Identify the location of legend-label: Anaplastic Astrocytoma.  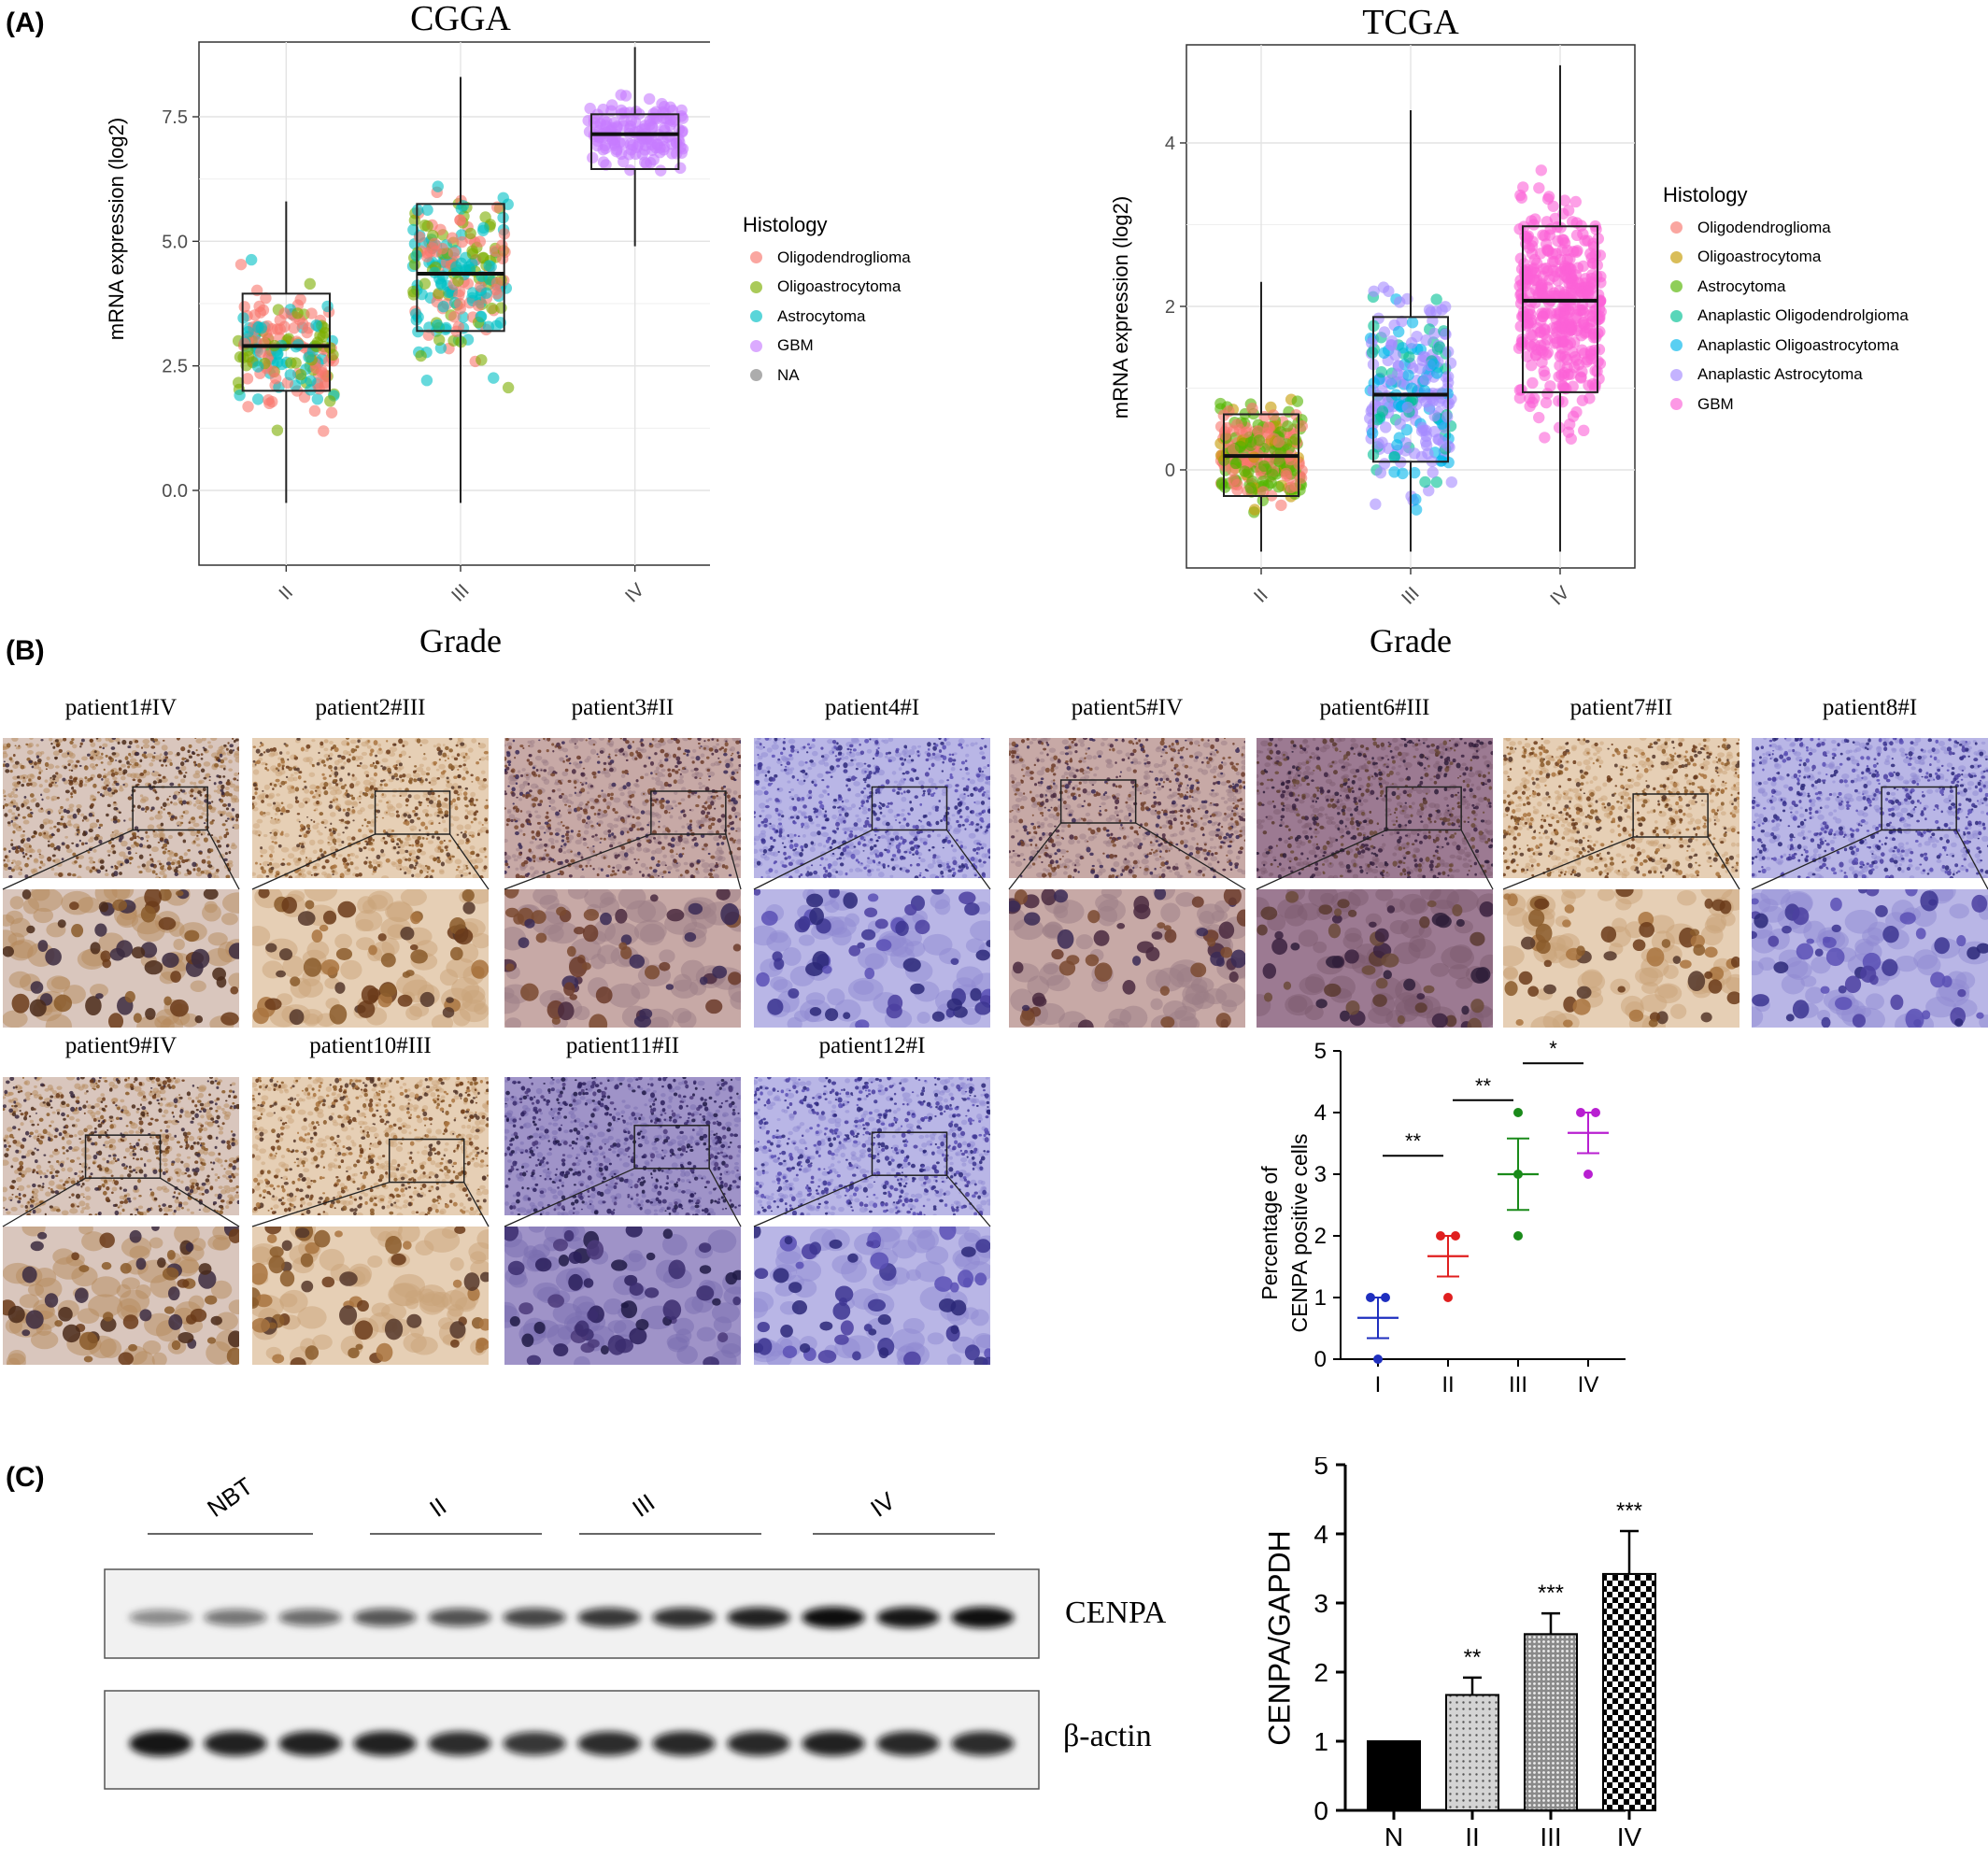
(1780, 375).